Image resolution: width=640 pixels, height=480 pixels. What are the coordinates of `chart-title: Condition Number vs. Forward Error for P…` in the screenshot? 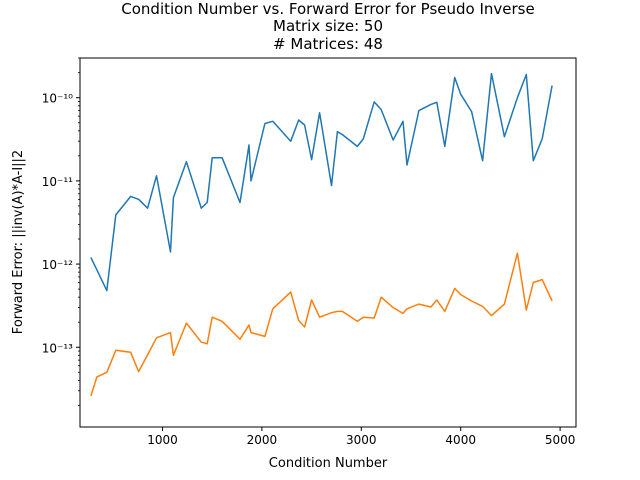 It's located at (327, 9).